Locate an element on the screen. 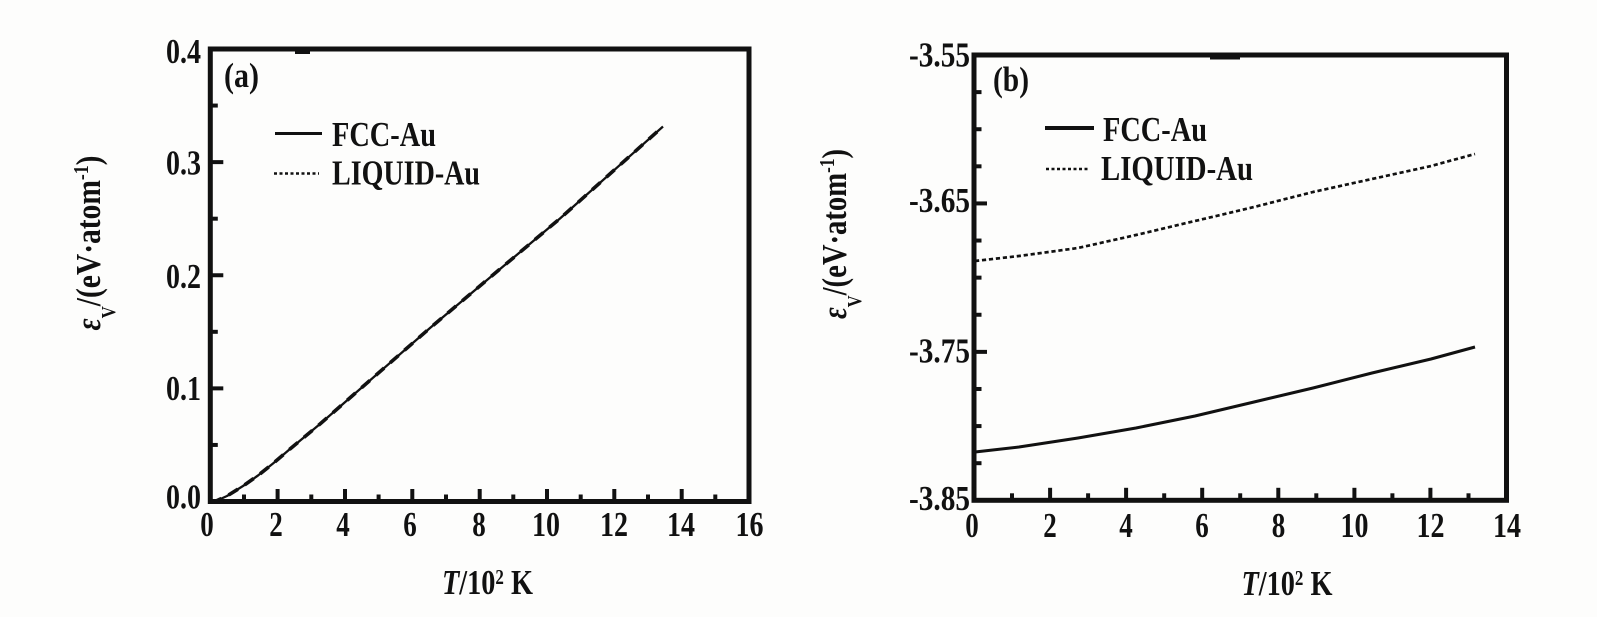 The height and width of the screenshot is (617, 1597). svg-text: (b) is located at coordinates (1011, 79).